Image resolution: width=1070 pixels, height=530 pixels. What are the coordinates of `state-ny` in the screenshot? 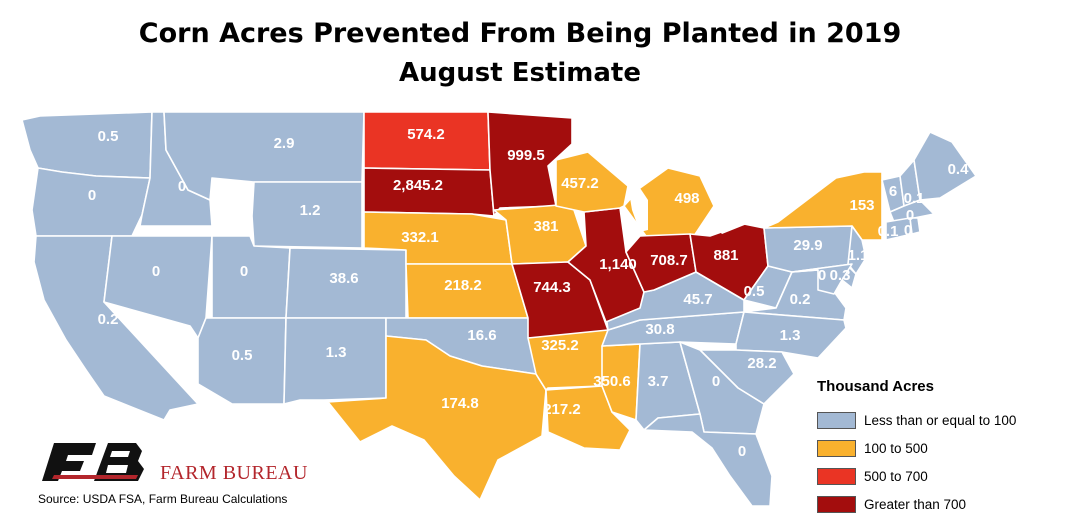 It's located at (823, 206).